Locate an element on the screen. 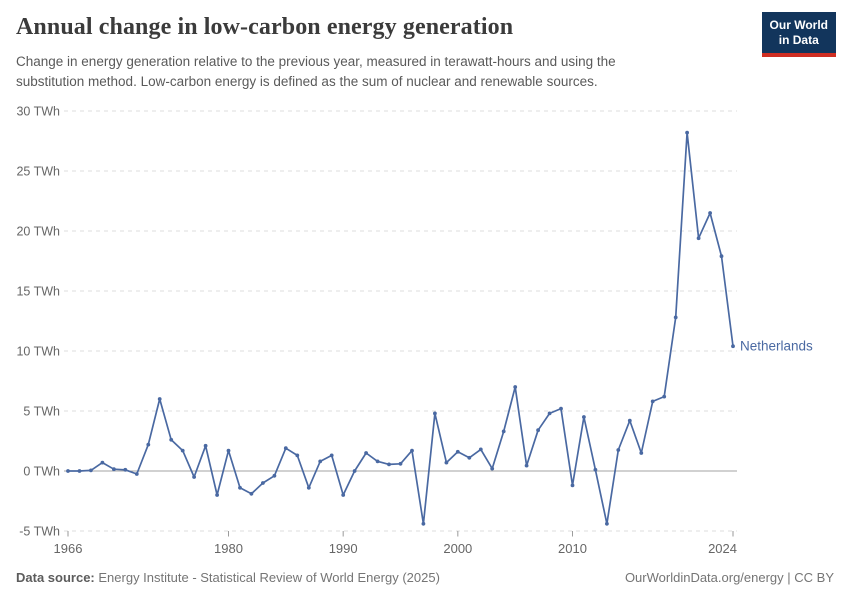  x-tick-label: 2000 is located at coordinates (457, 548).